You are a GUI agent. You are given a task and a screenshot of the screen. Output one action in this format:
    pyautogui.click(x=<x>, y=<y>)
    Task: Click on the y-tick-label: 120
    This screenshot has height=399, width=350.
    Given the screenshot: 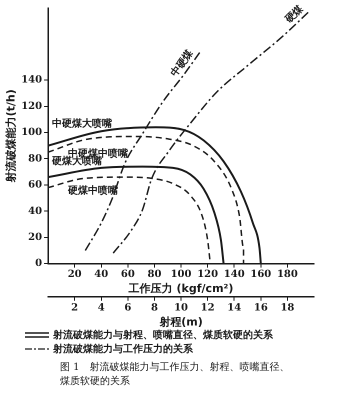 What is the action you would take?
    pyautogui.click(x=31, y=106)
    